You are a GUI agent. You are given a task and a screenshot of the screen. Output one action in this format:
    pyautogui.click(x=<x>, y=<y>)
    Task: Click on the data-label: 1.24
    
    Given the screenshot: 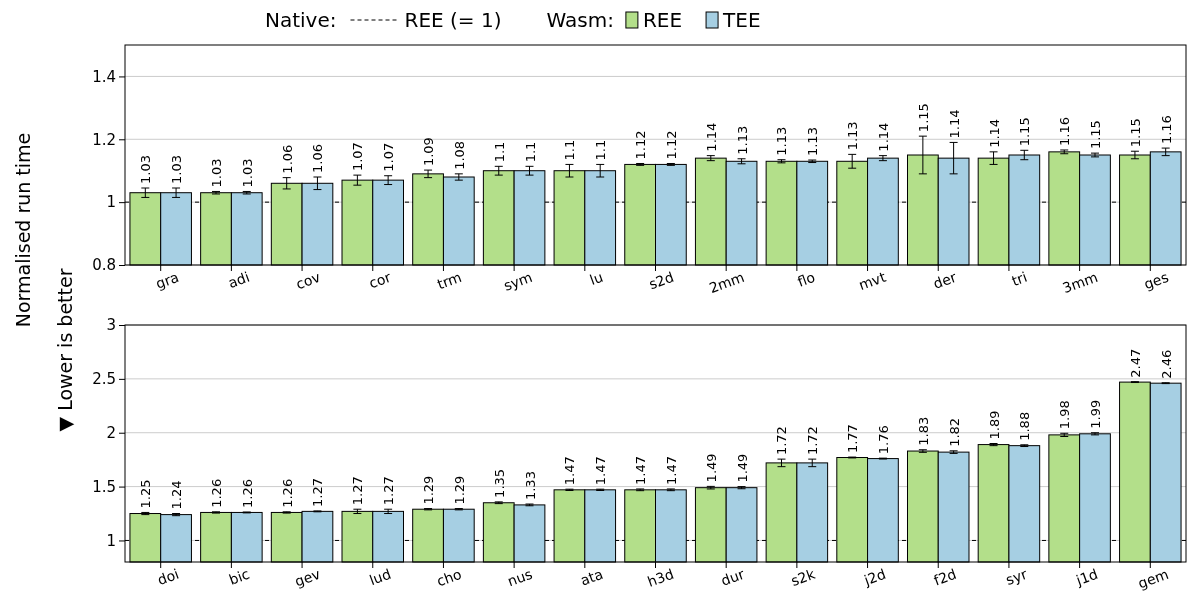 What is the action you would take?
    pyautogui.click(x=177, y=495)
    